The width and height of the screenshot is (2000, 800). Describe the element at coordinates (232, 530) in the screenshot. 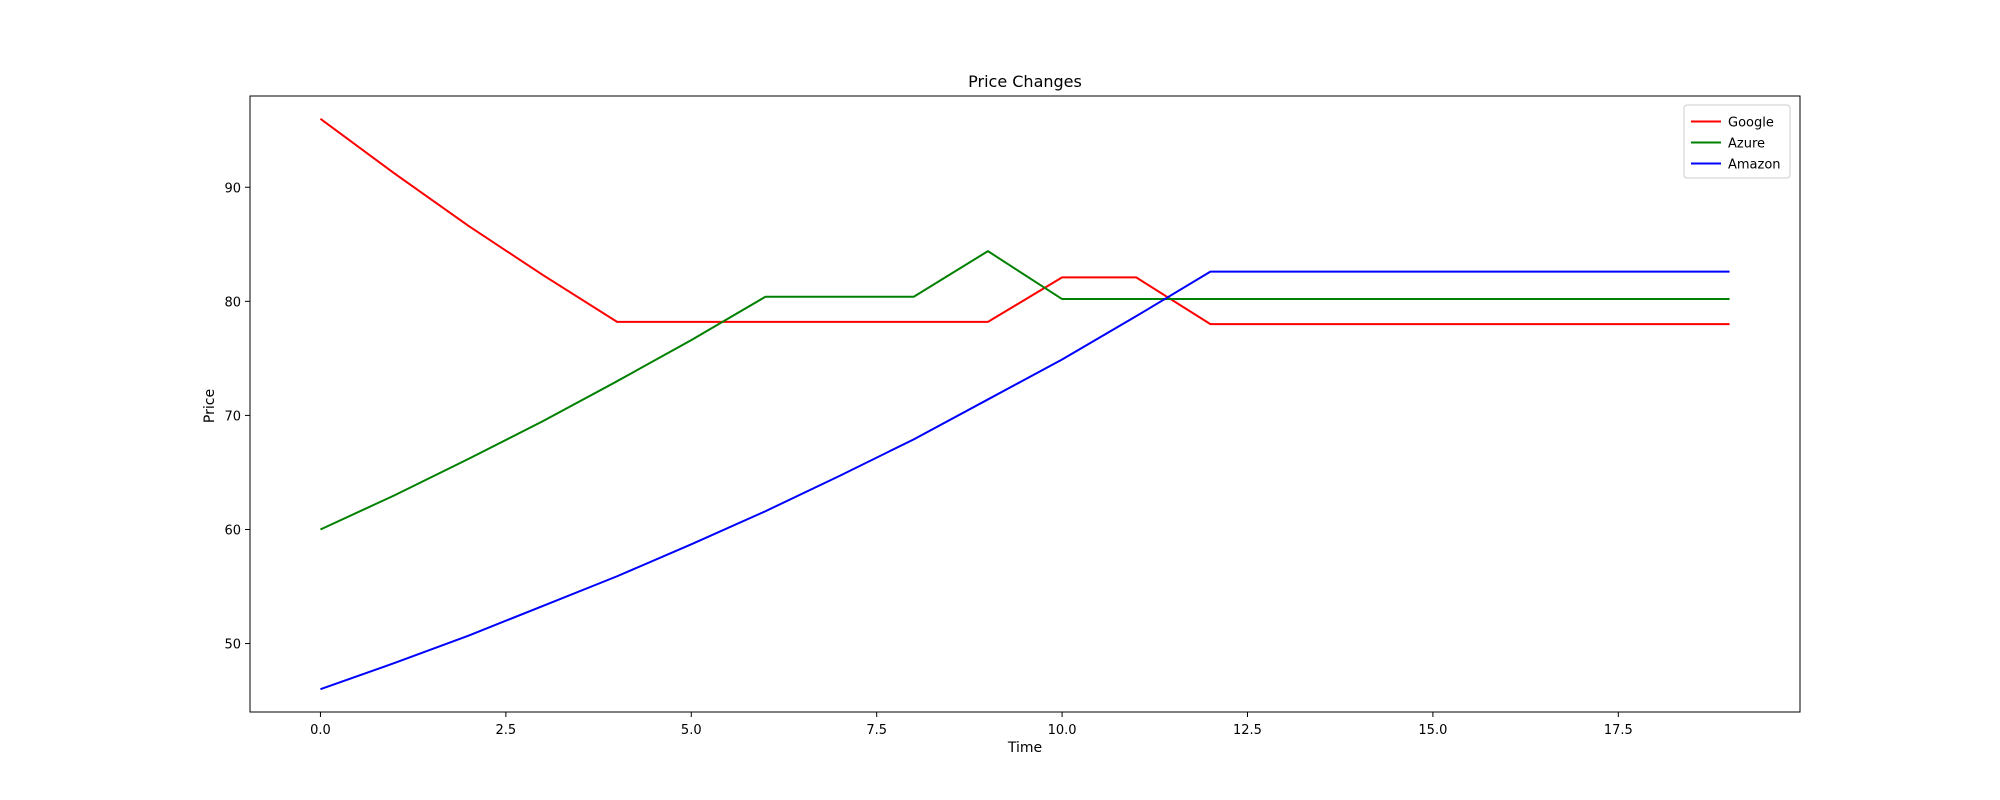

I see `y-tick-label: 60` at that location.